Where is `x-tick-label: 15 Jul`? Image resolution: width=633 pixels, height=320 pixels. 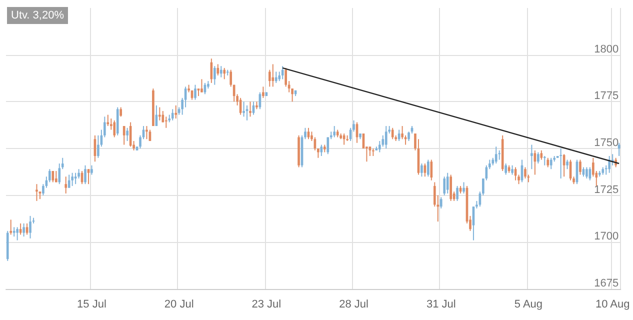 x-tick-label: 15 Jul is located at coordinates (91, 304).